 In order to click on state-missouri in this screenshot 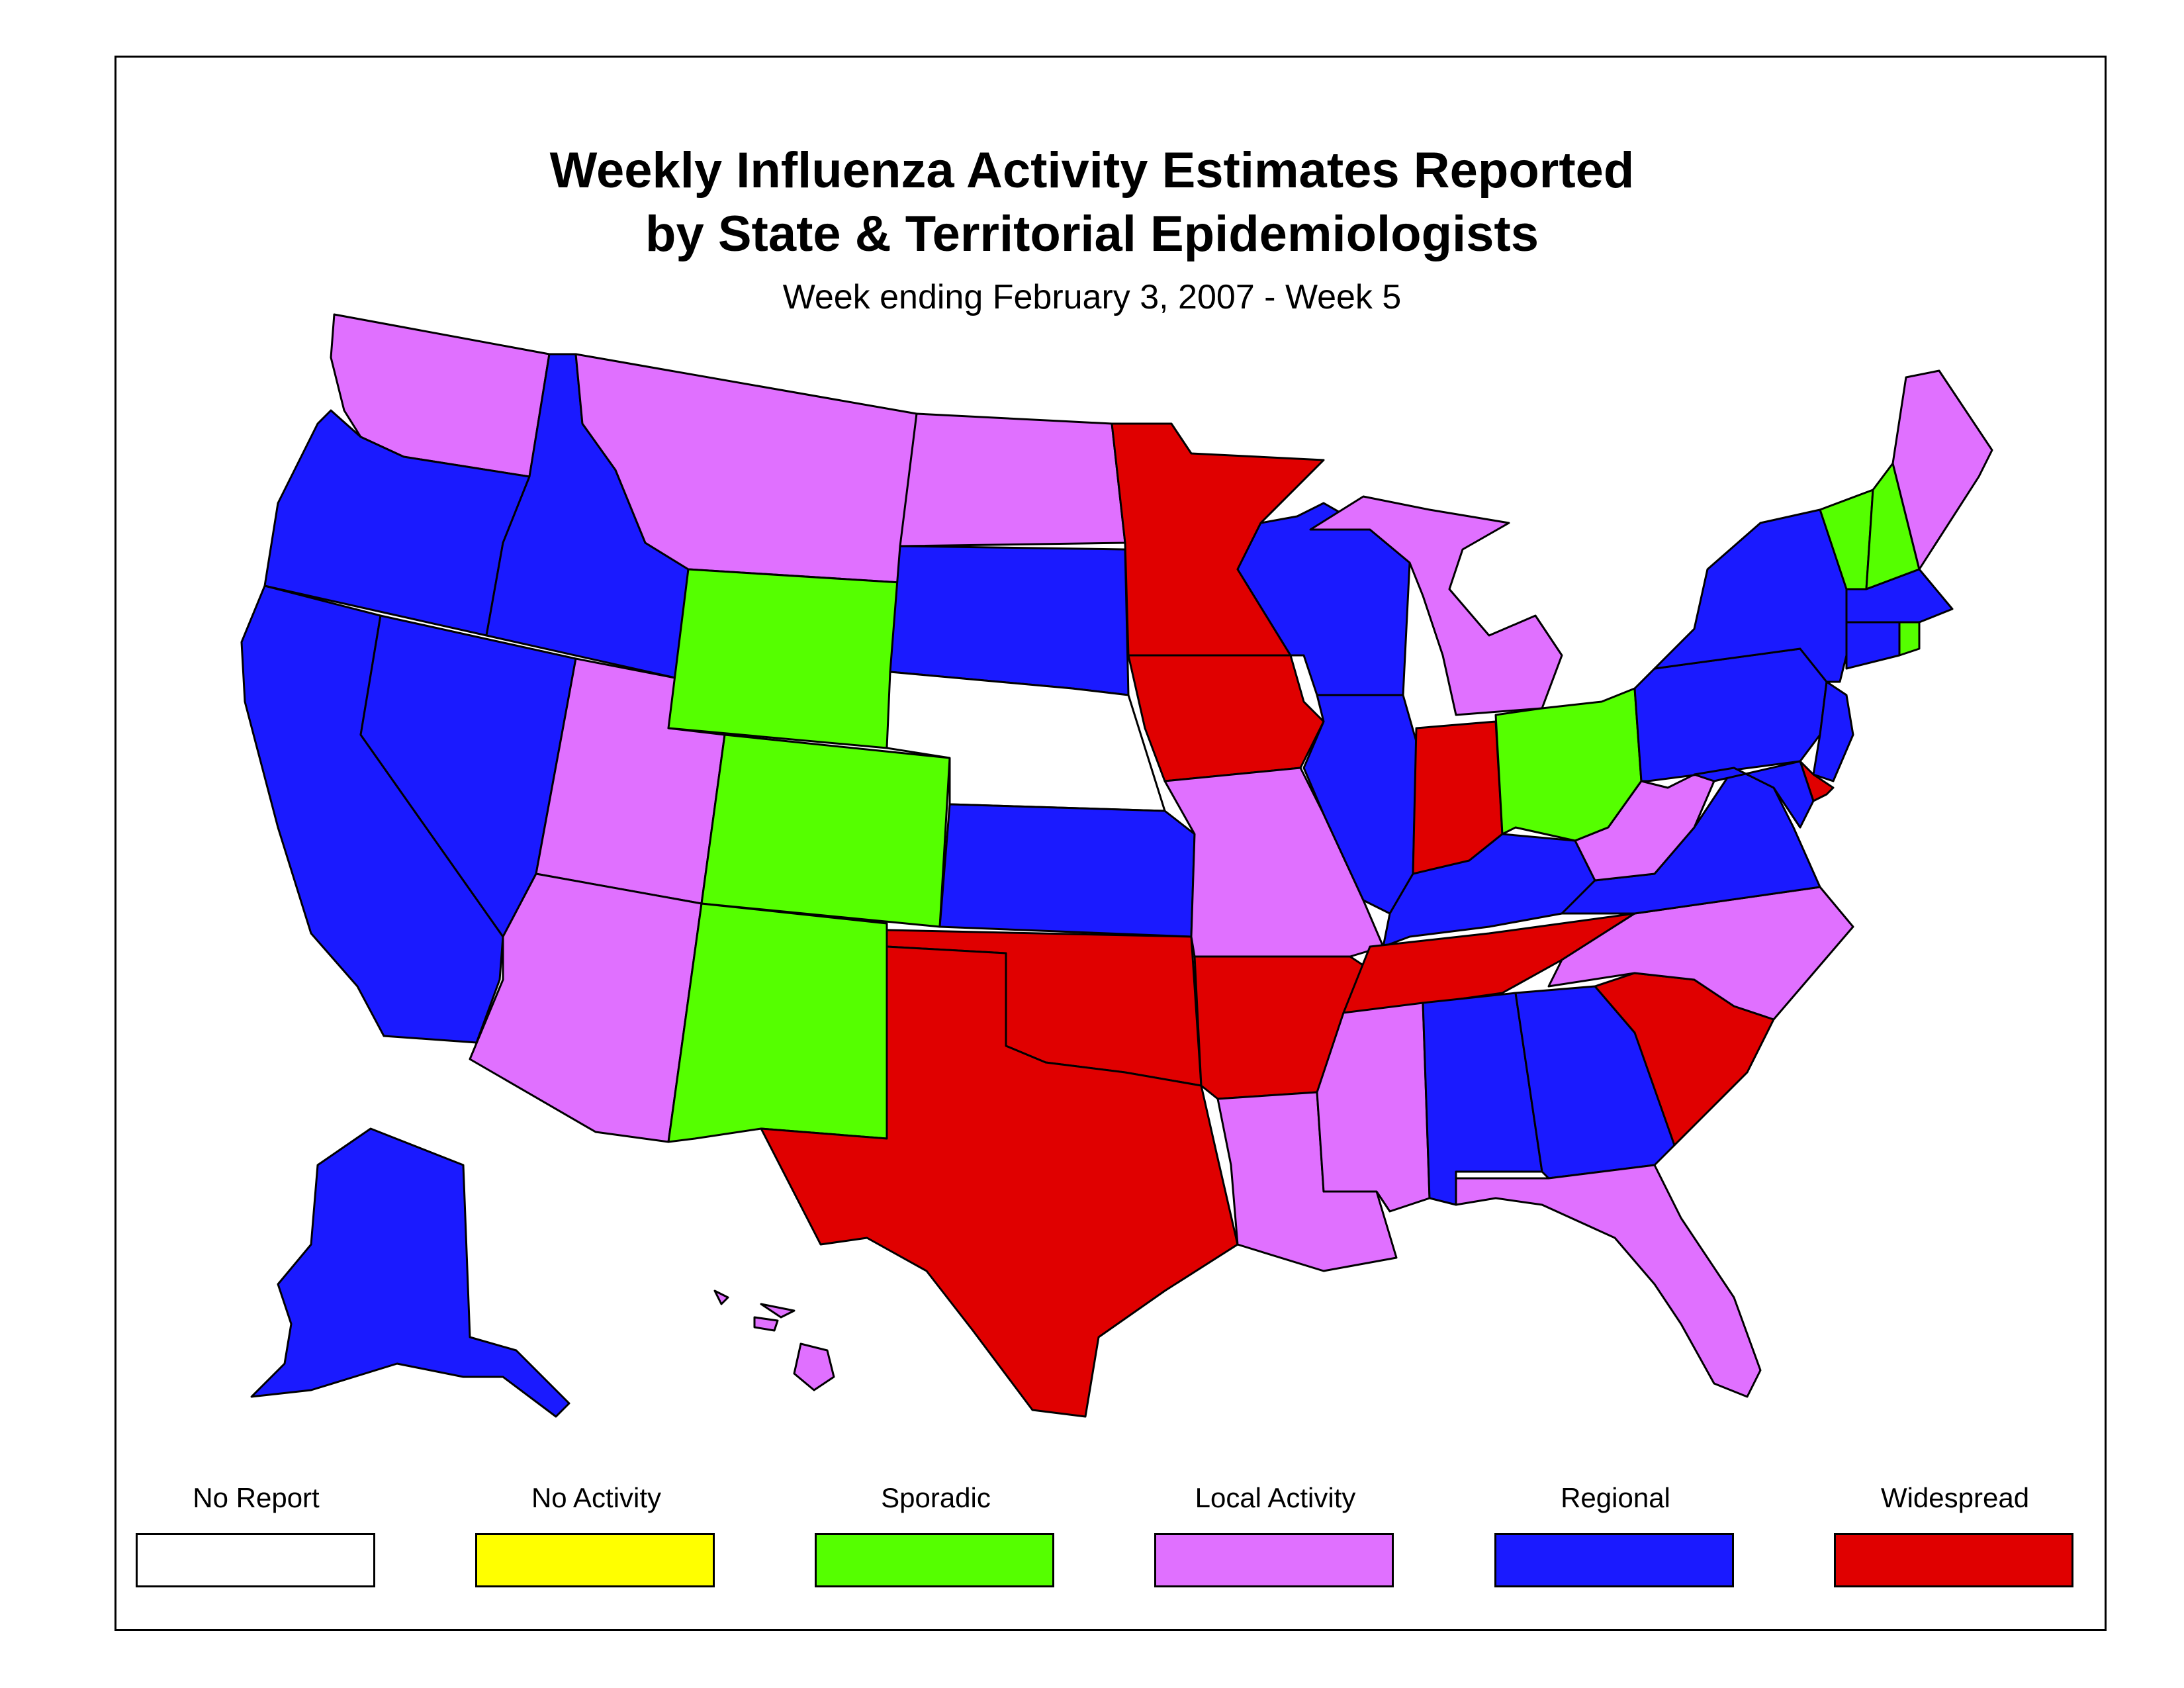, I will do `click(1274, 862)`.